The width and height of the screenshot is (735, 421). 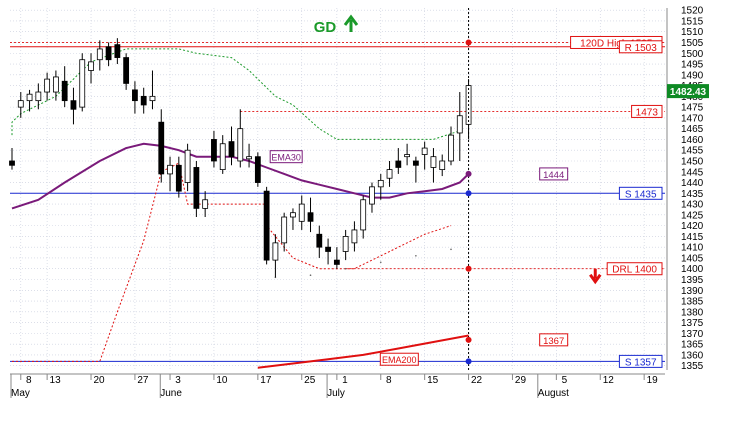 I want to click on up-arrow-icon, so click(x=351, y=23).